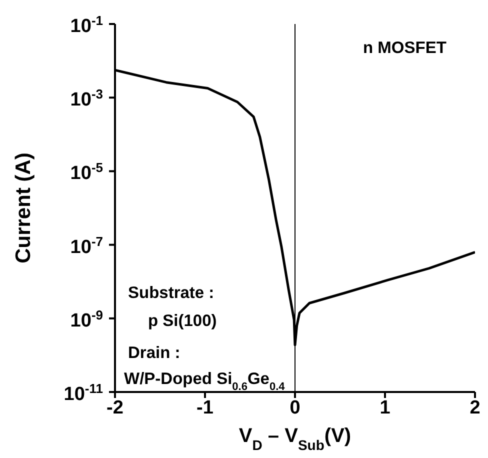 The image size is (488, 458). I want to click on y-tick-label: 10$^{-3}$, so click(86, 98).